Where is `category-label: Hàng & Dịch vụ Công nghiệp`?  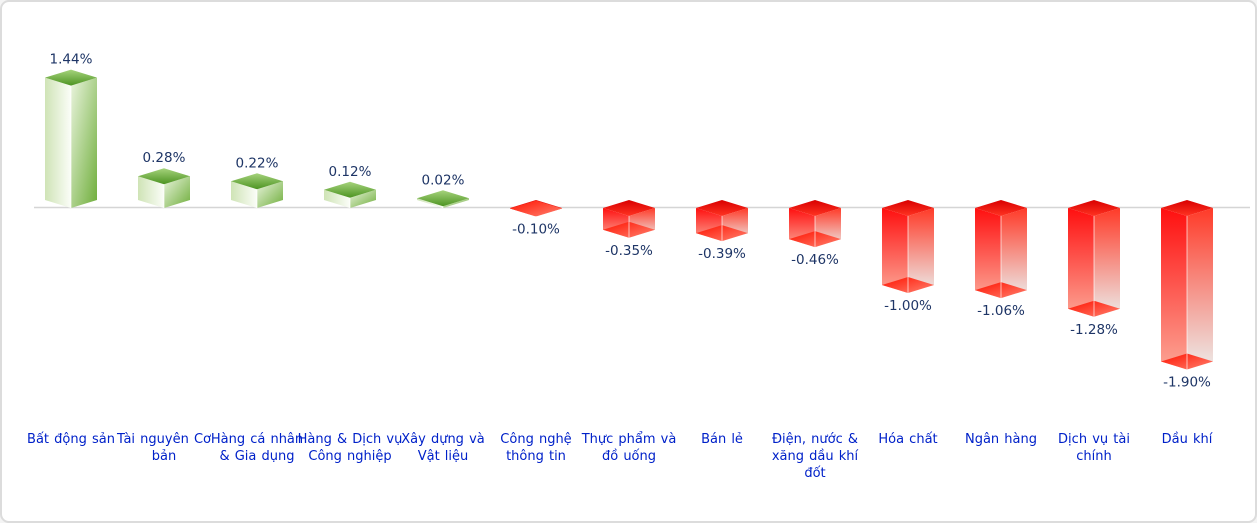
category-label: Hàng & Dịch vụ Công nghiệp is located at coordinates (350, 448).